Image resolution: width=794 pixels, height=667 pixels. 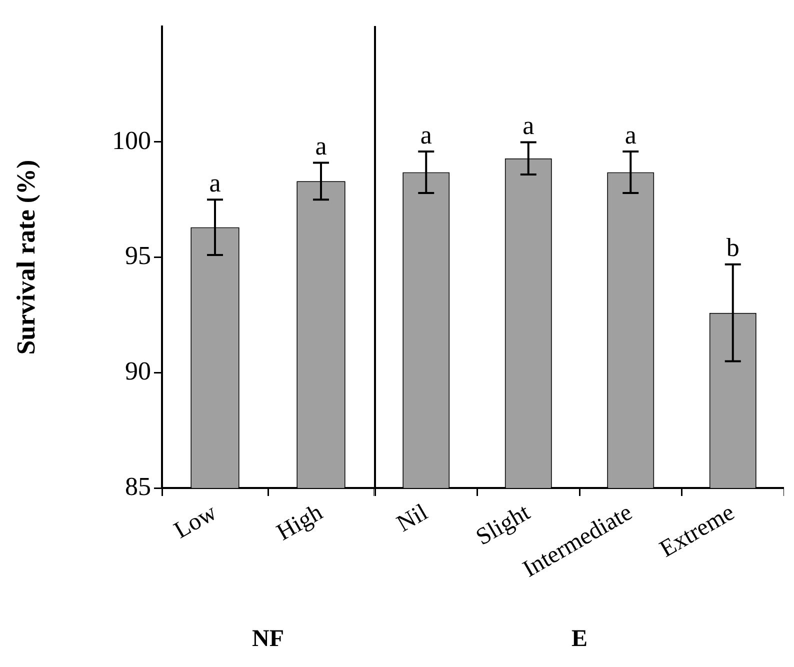 I want to click on x-axis-title: NF, so click(x=268, y=639).